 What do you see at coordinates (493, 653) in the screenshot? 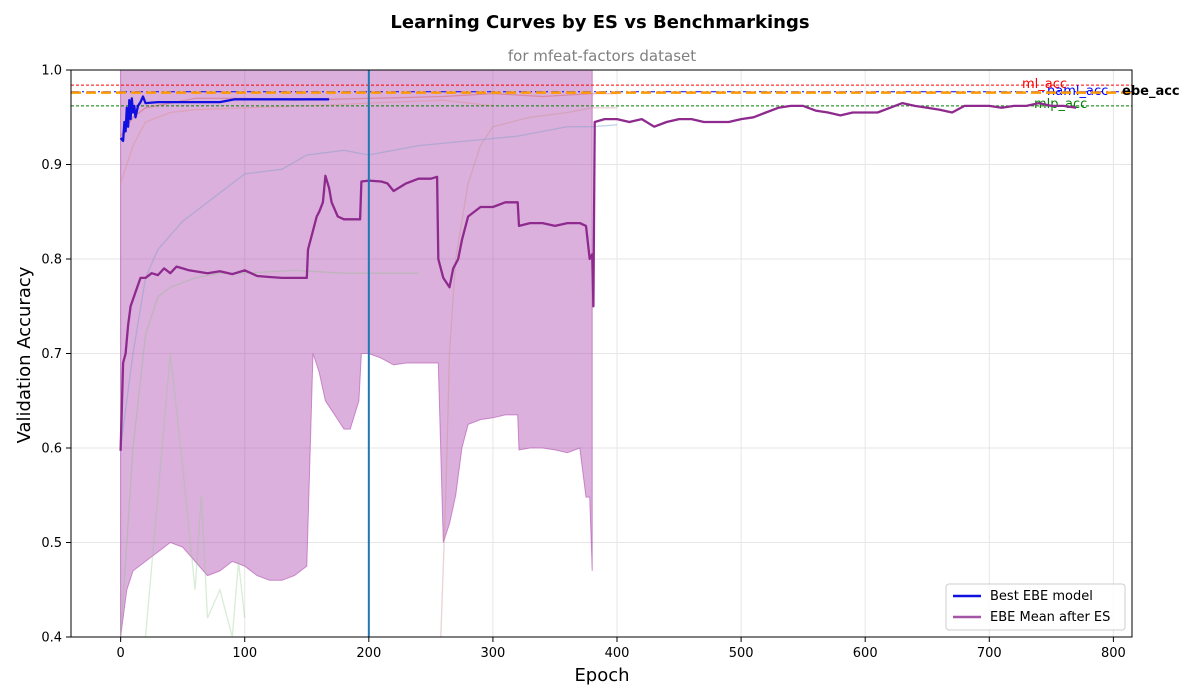
I see `x-tick-label: 300` at bounding box center [493, 653].